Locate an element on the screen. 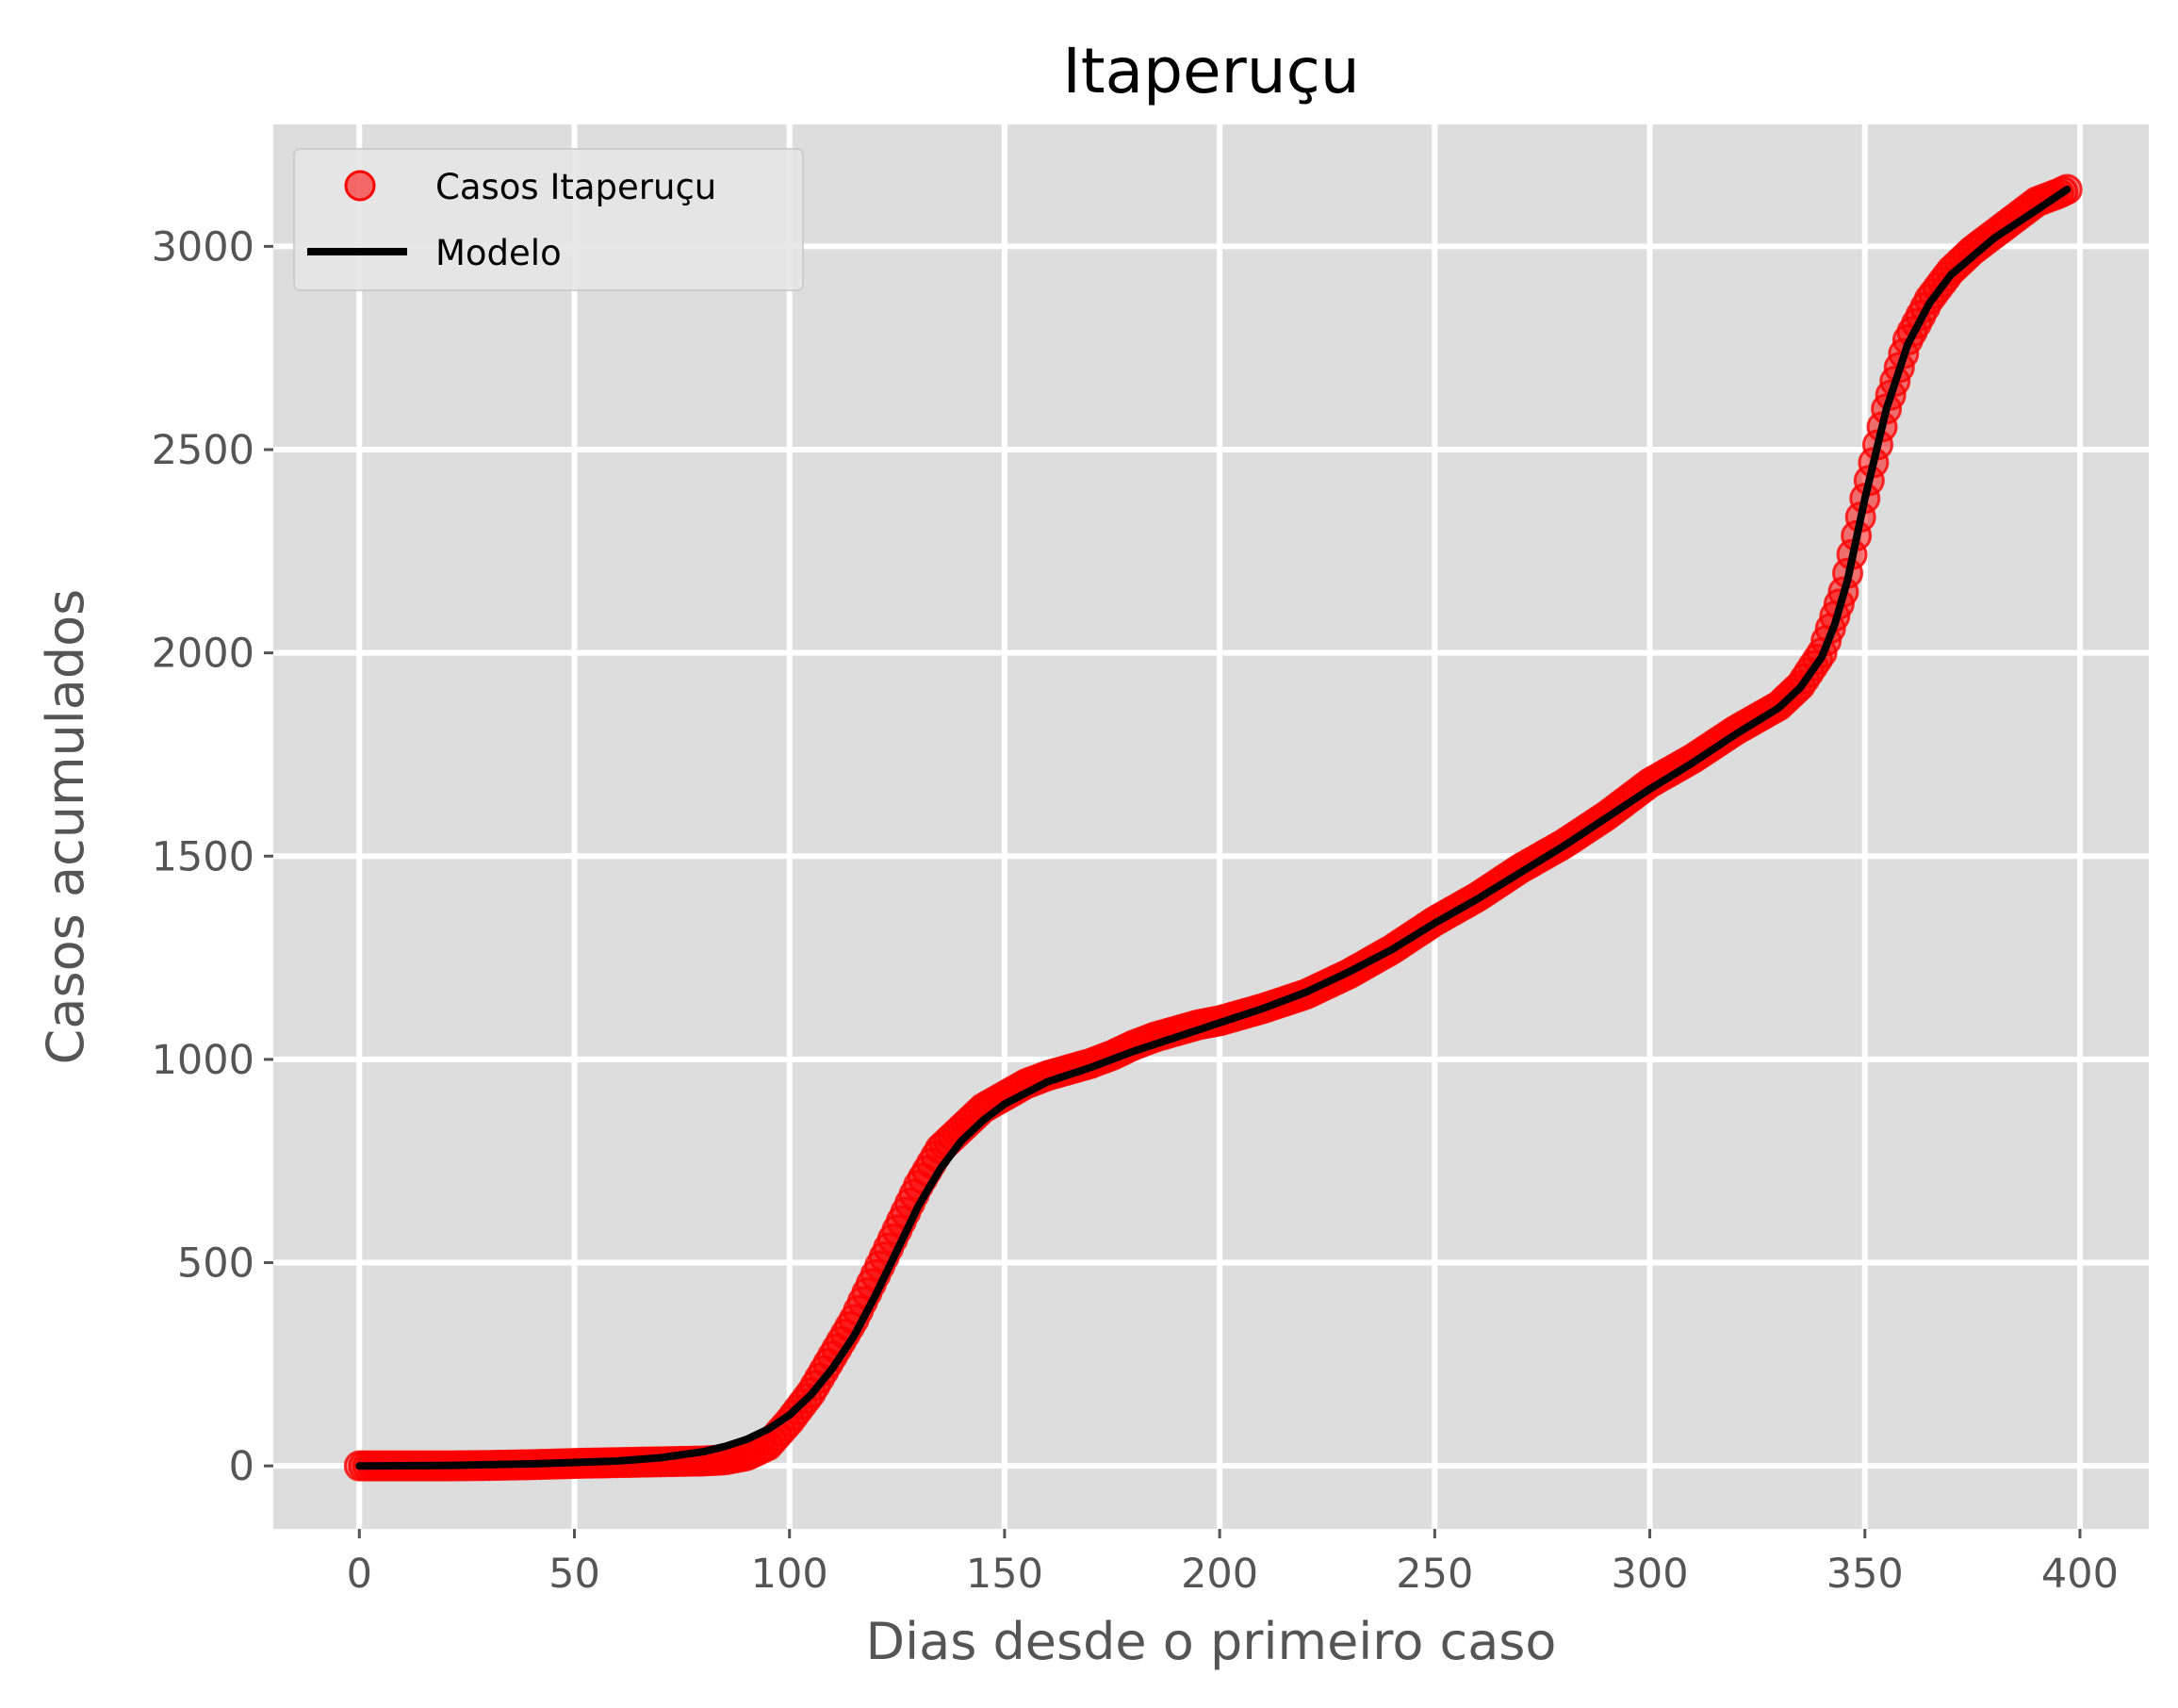 The image size is (2178, 1708). x-tick-label: 250 is located at coordinates (1434, 1575).